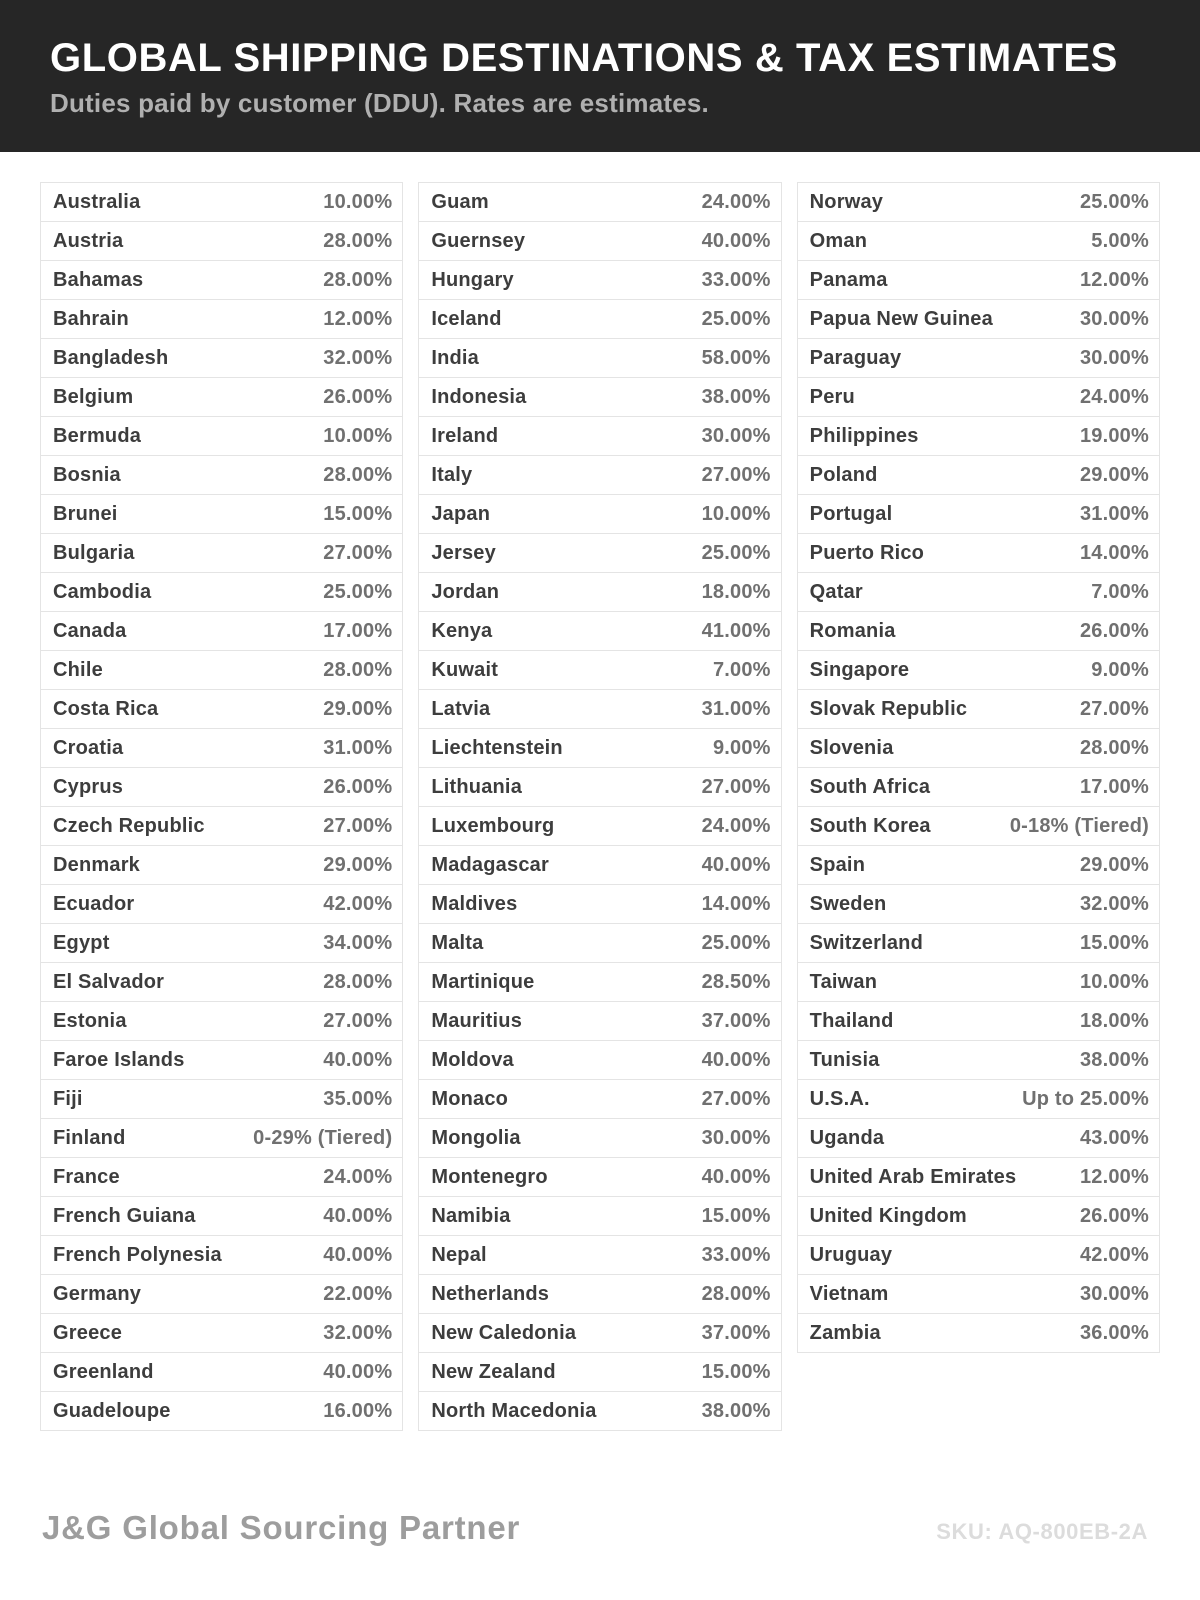  I want to click on tax-rate: 27.00%, so click(736, 1098).